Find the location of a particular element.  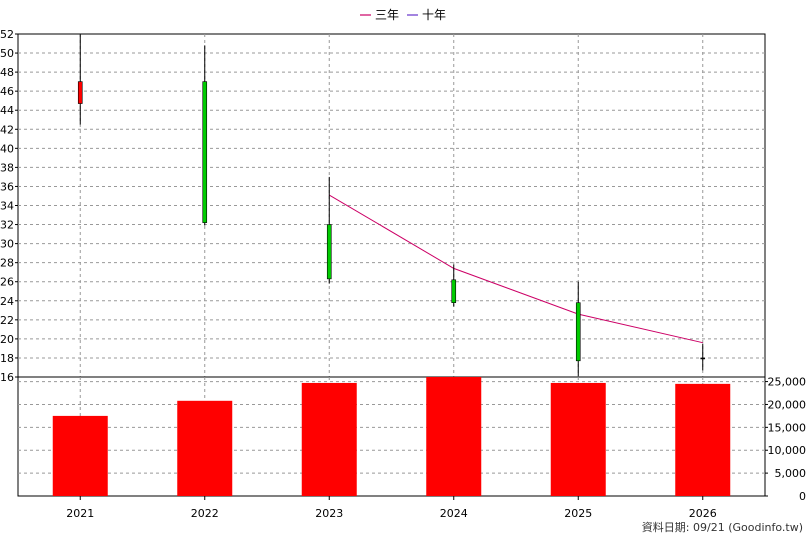

price-tick-label: 20 is located at coordinates (7, 339).